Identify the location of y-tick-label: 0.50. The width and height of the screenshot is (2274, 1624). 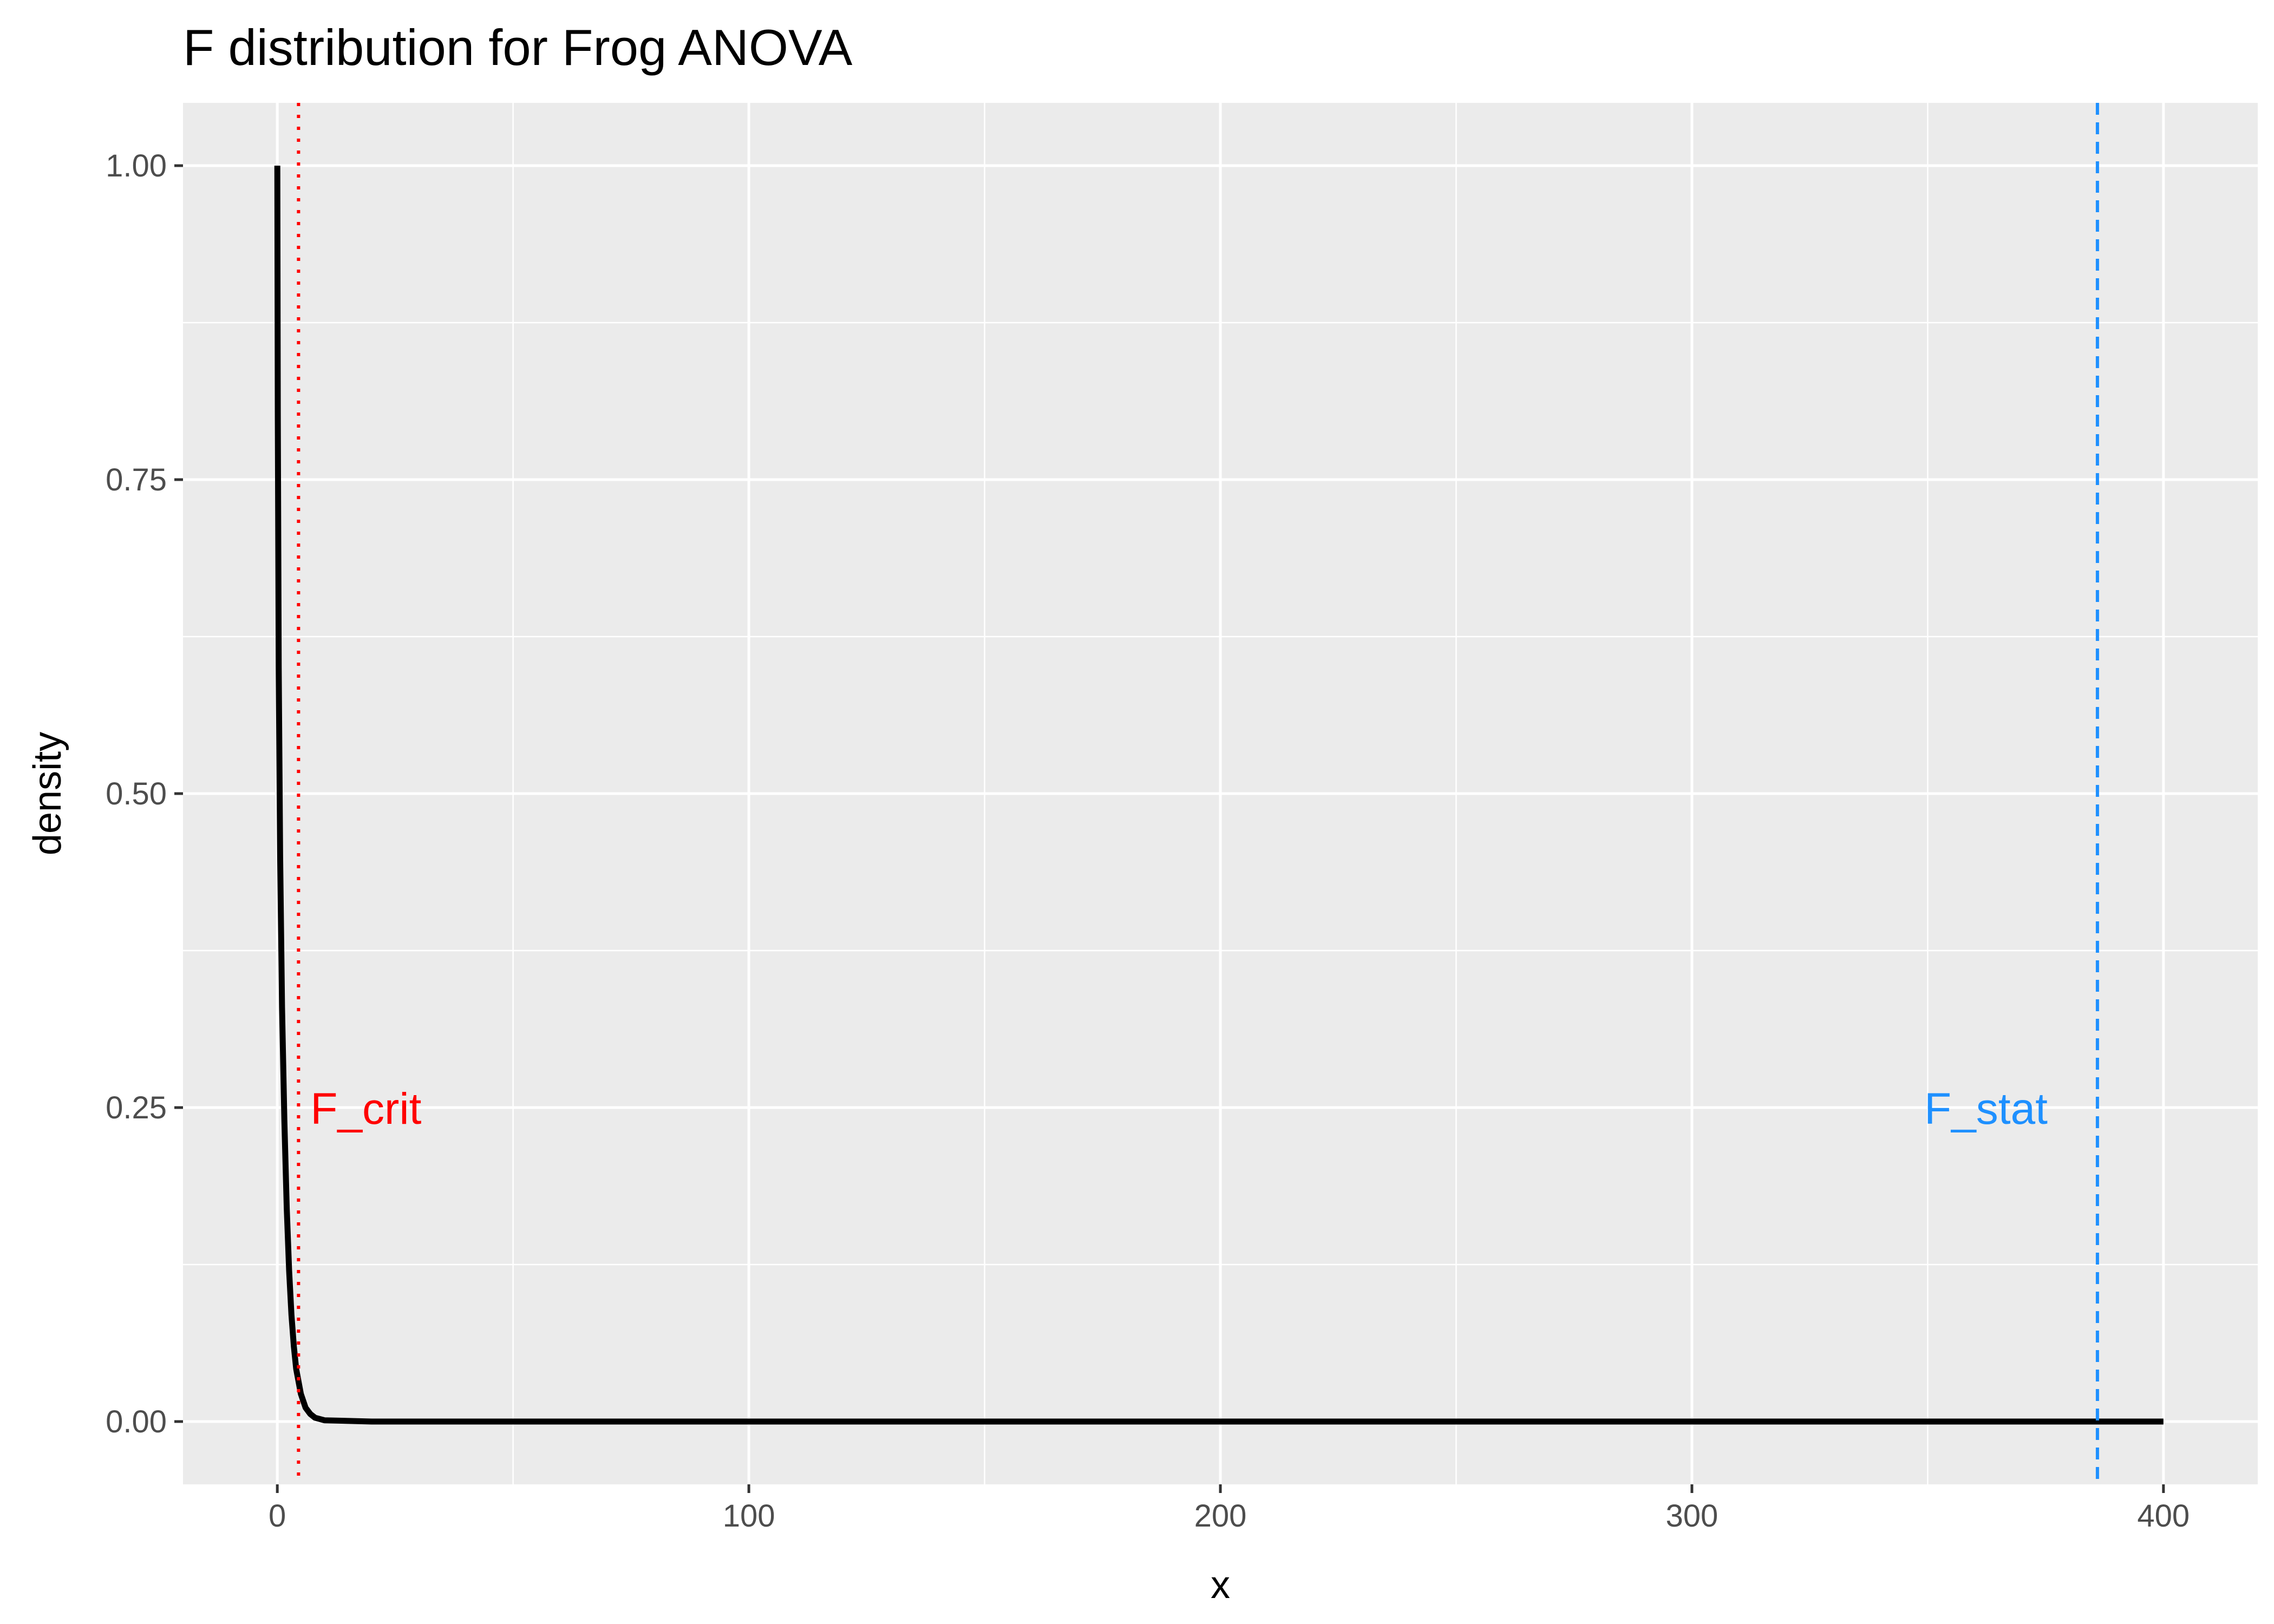
(137, 794).